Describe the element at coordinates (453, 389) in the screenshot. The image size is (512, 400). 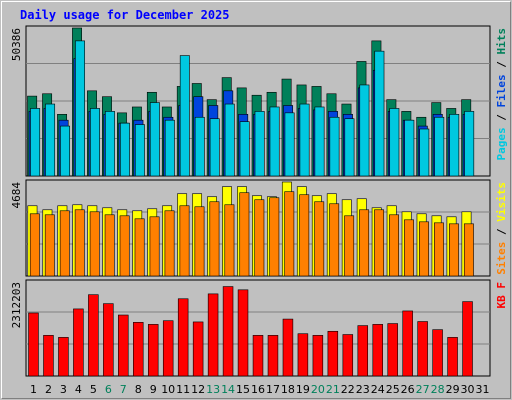
I see `day-label: 29` at that location.